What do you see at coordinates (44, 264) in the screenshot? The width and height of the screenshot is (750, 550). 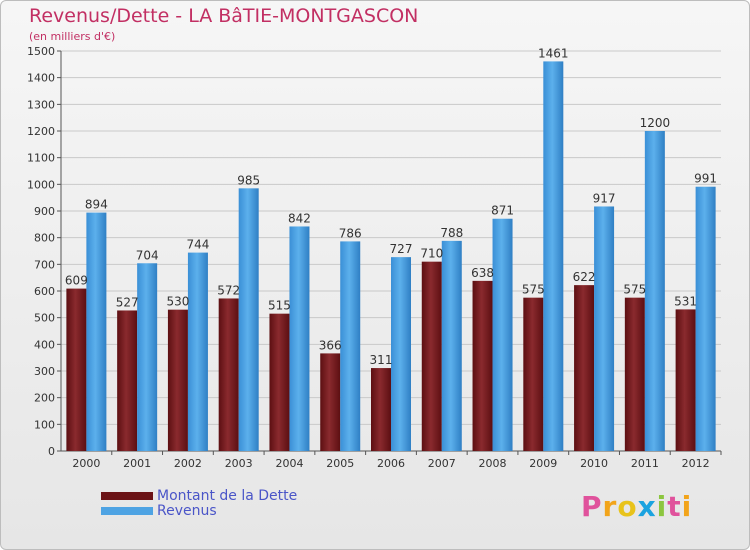 I see `y-tick-label: 700` at bounding box center [44, 264].